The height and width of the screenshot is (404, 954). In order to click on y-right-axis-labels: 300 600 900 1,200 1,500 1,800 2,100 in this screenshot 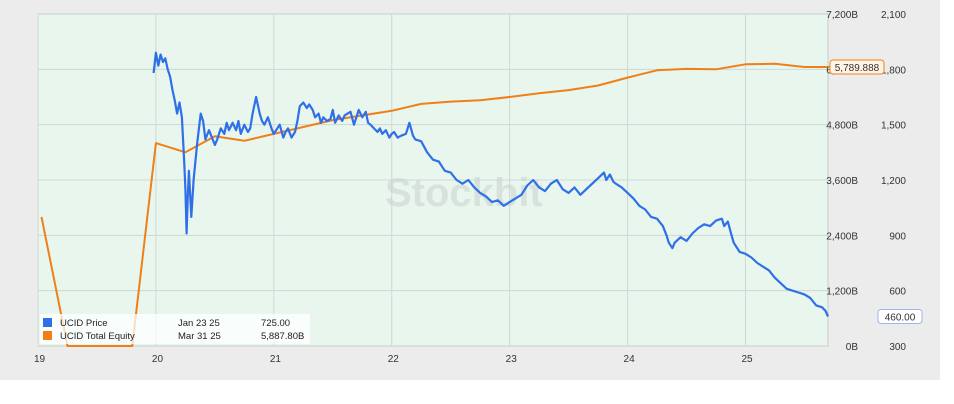, I will do `click(893, 181)`.